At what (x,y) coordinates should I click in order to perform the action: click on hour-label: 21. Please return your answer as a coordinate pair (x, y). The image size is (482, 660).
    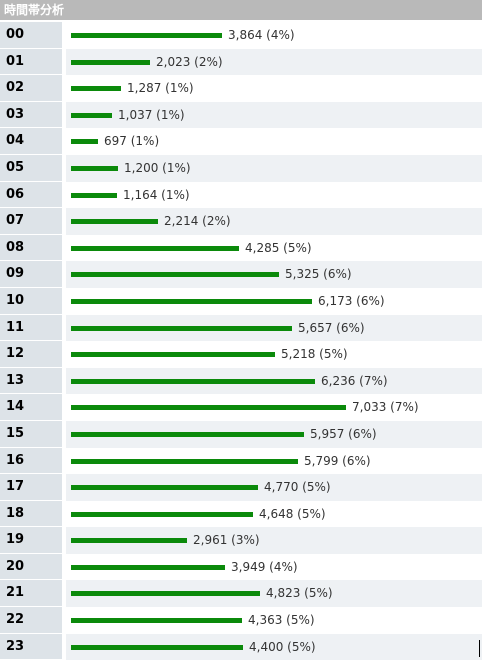
    Looking at the image, I should click on (31, 594).